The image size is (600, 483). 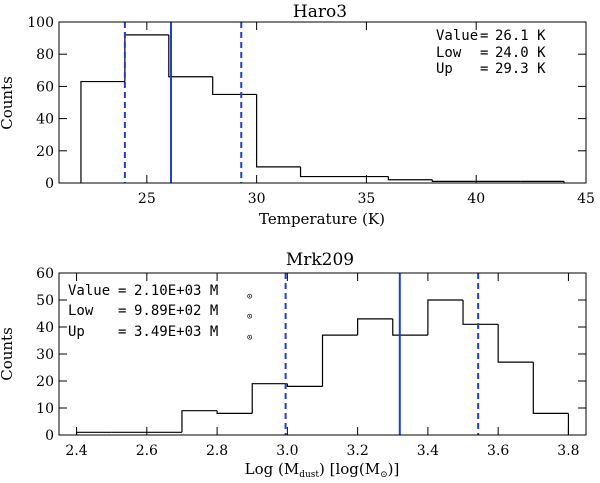 I want to click on mrk209-ytick-label: 50, so click(x=45, y=301).